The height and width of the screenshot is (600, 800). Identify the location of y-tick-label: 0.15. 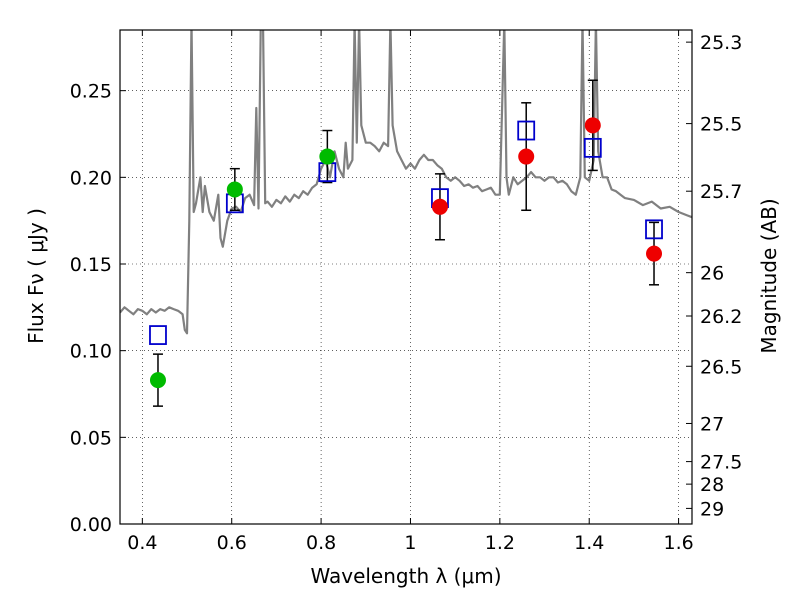
(91, 265).